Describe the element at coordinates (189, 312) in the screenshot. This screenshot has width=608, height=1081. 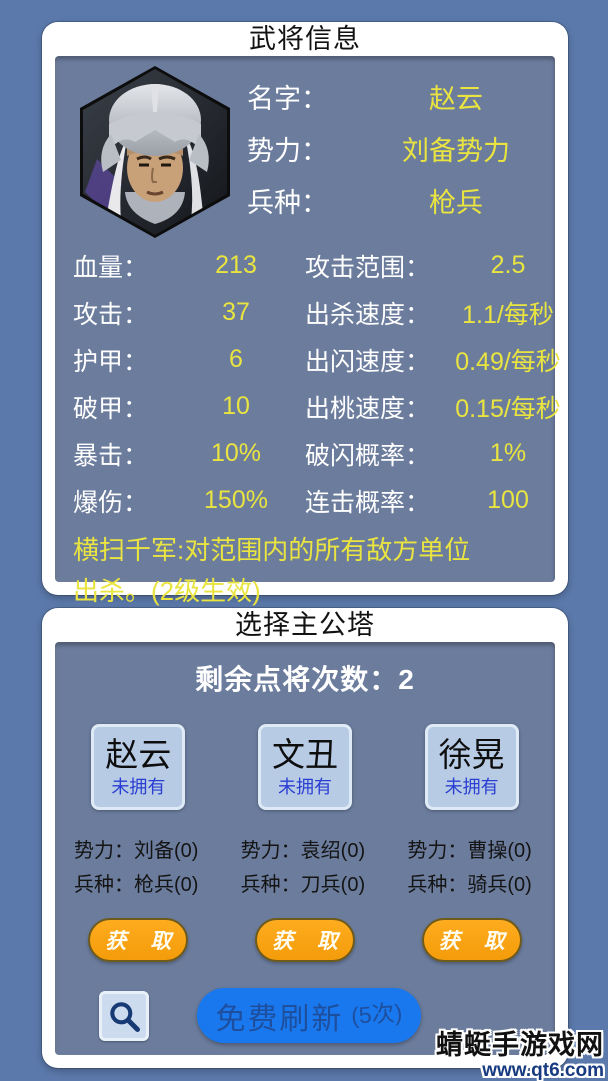
I see `stat-attack: 攻击： 37` at that location.